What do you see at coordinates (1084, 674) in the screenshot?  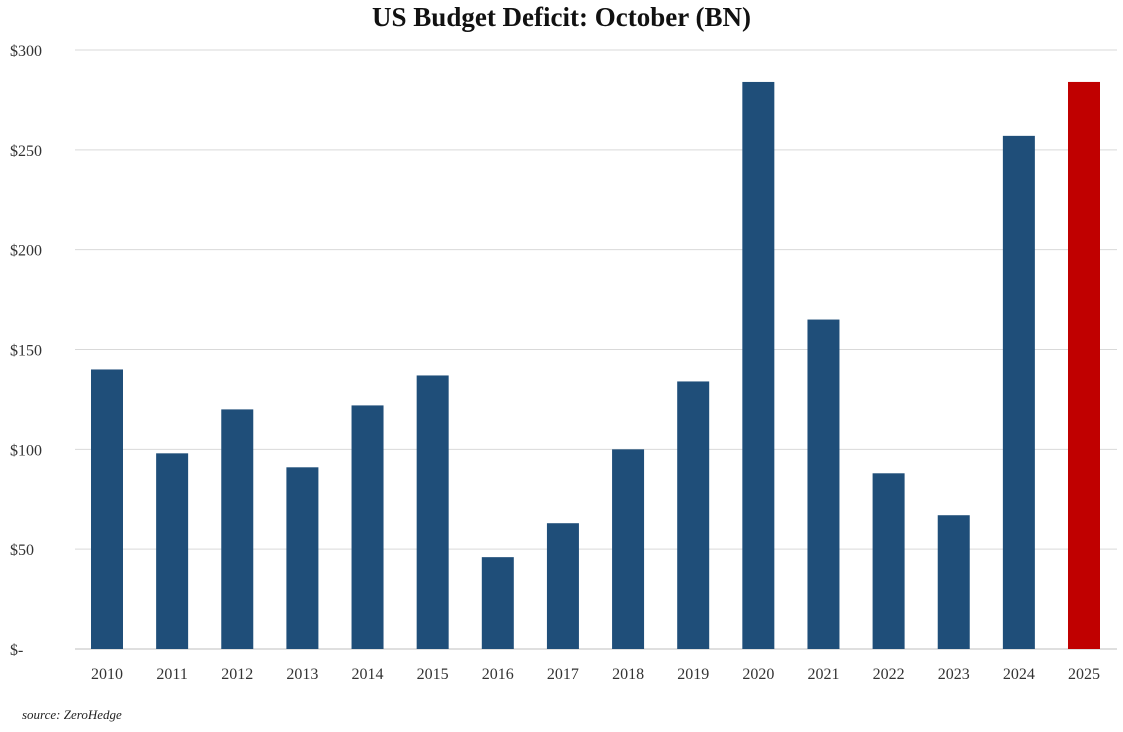 I see `x-tick-label: 2025` at bounding box center [1084, 674].